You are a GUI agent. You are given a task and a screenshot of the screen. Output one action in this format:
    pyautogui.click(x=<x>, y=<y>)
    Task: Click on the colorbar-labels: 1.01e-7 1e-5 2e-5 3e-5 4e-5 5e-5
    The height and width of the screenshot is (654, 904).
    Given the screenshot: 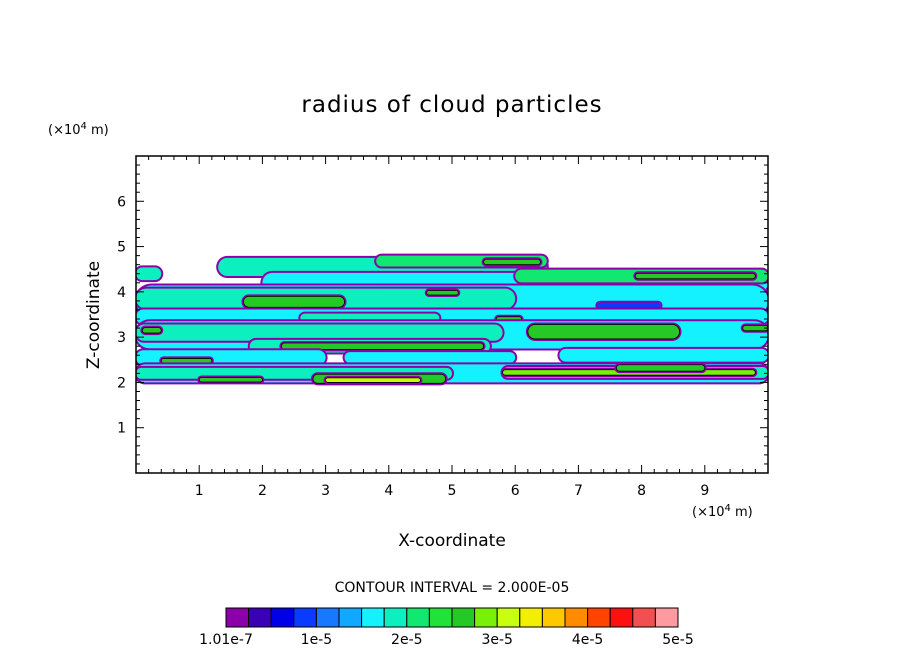 What is the action you would take?
    pyautogui.click(x=446, y=640)
    